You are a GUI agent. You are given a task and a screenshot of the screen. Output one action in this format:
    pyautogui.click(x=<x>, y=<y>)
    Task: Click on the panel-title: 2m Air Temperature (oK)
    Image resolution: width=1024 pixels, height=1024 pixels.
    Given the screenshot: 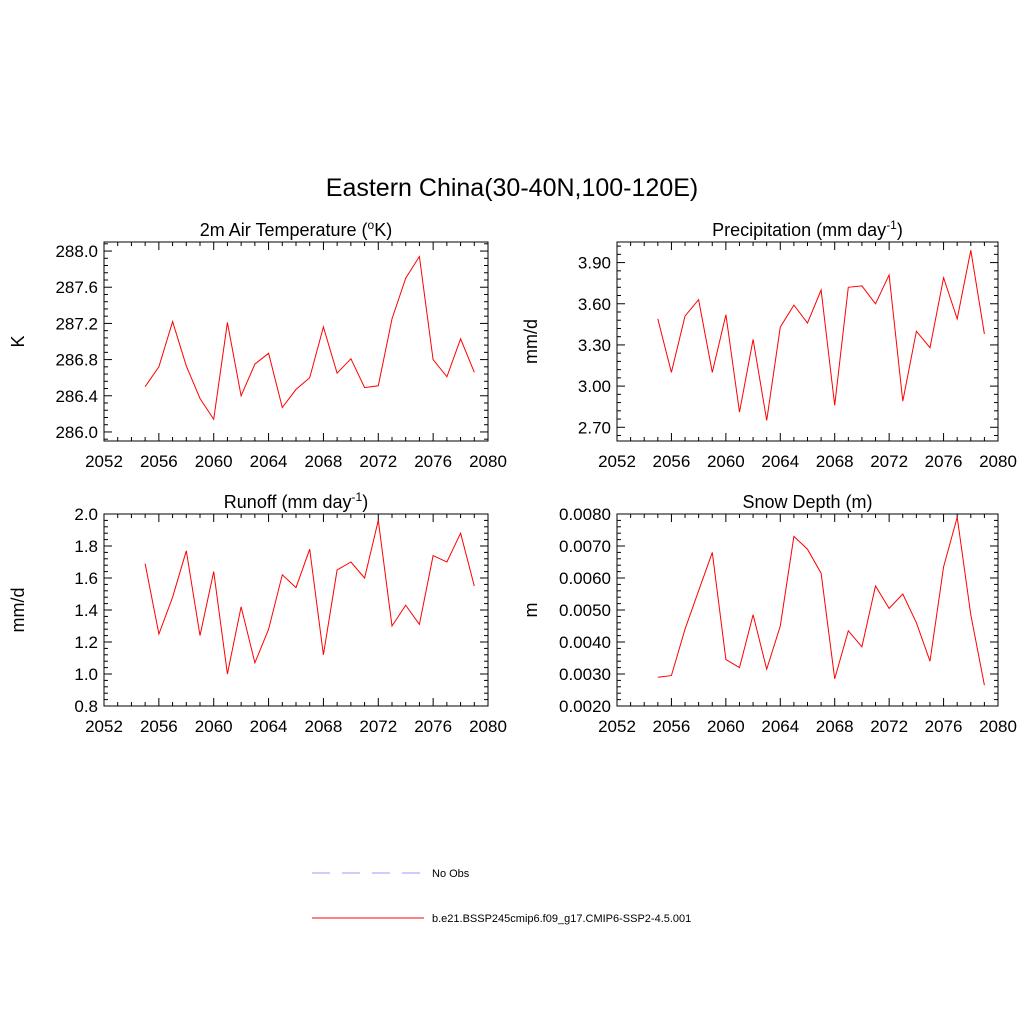 What is the action you would take?
    pyautogui.click(x=296, y=229)
    